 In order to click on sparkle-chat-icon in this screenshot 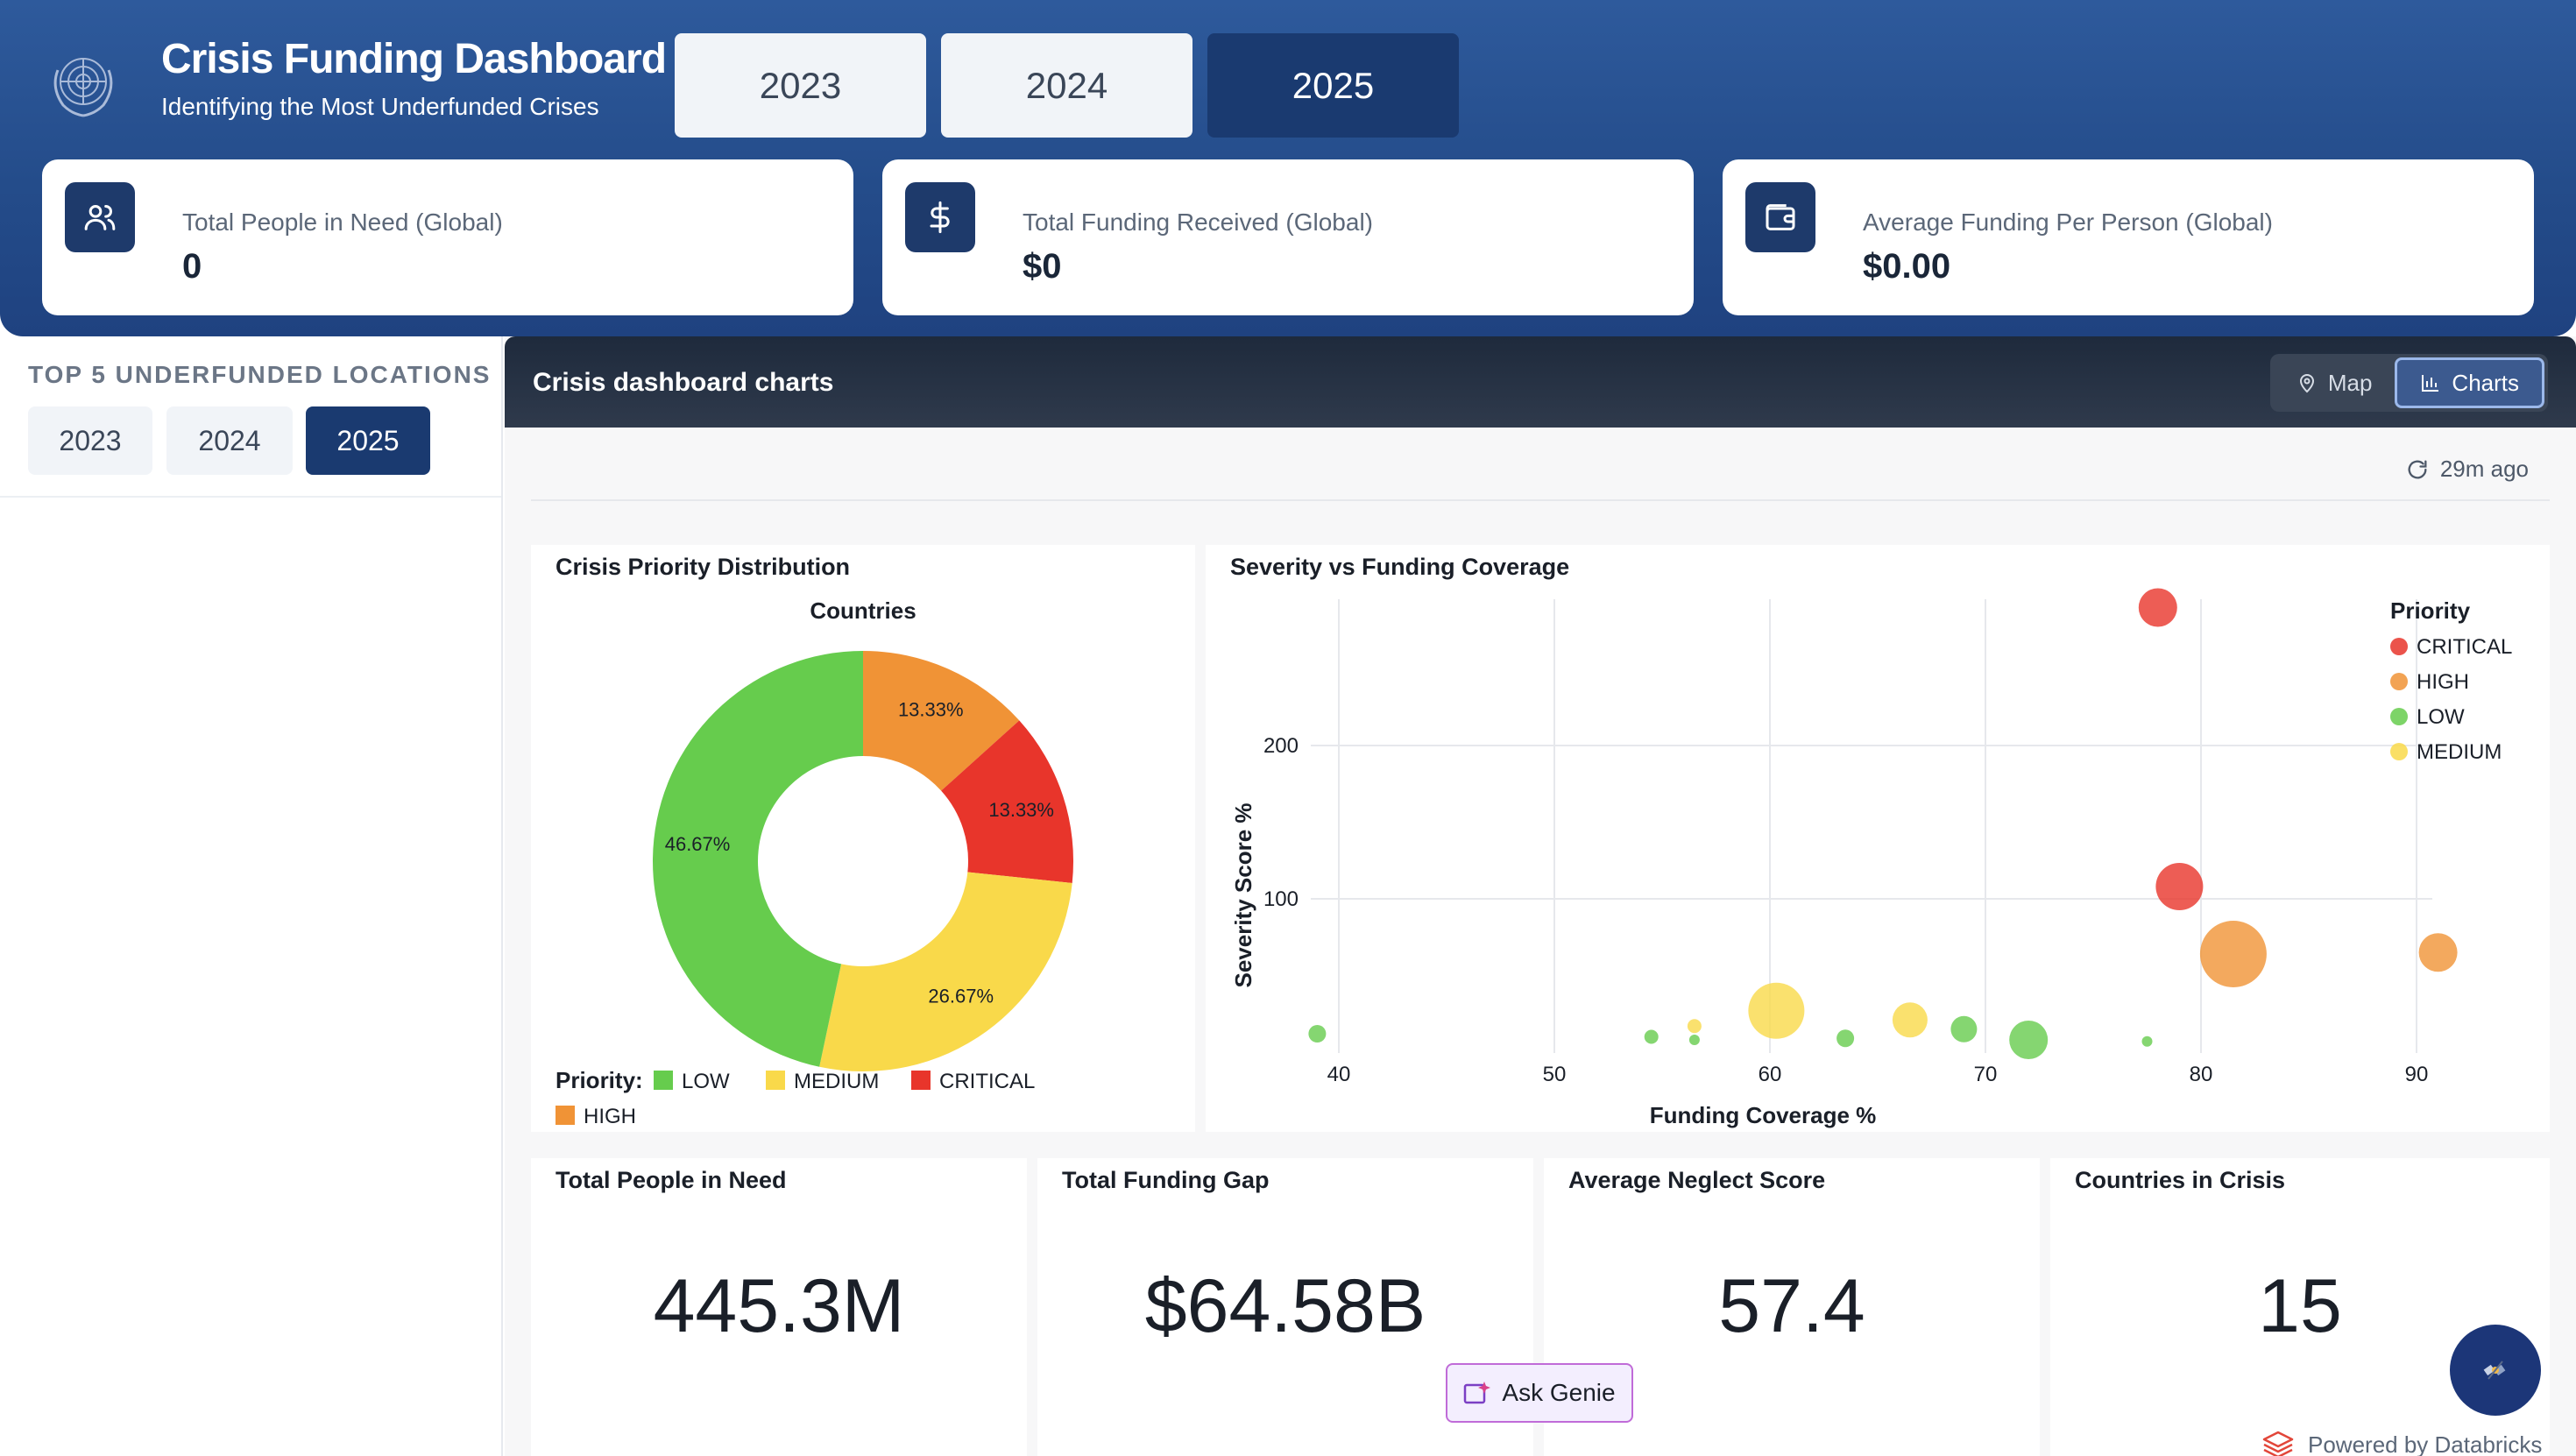, I will do `click(1477, 1393)`.